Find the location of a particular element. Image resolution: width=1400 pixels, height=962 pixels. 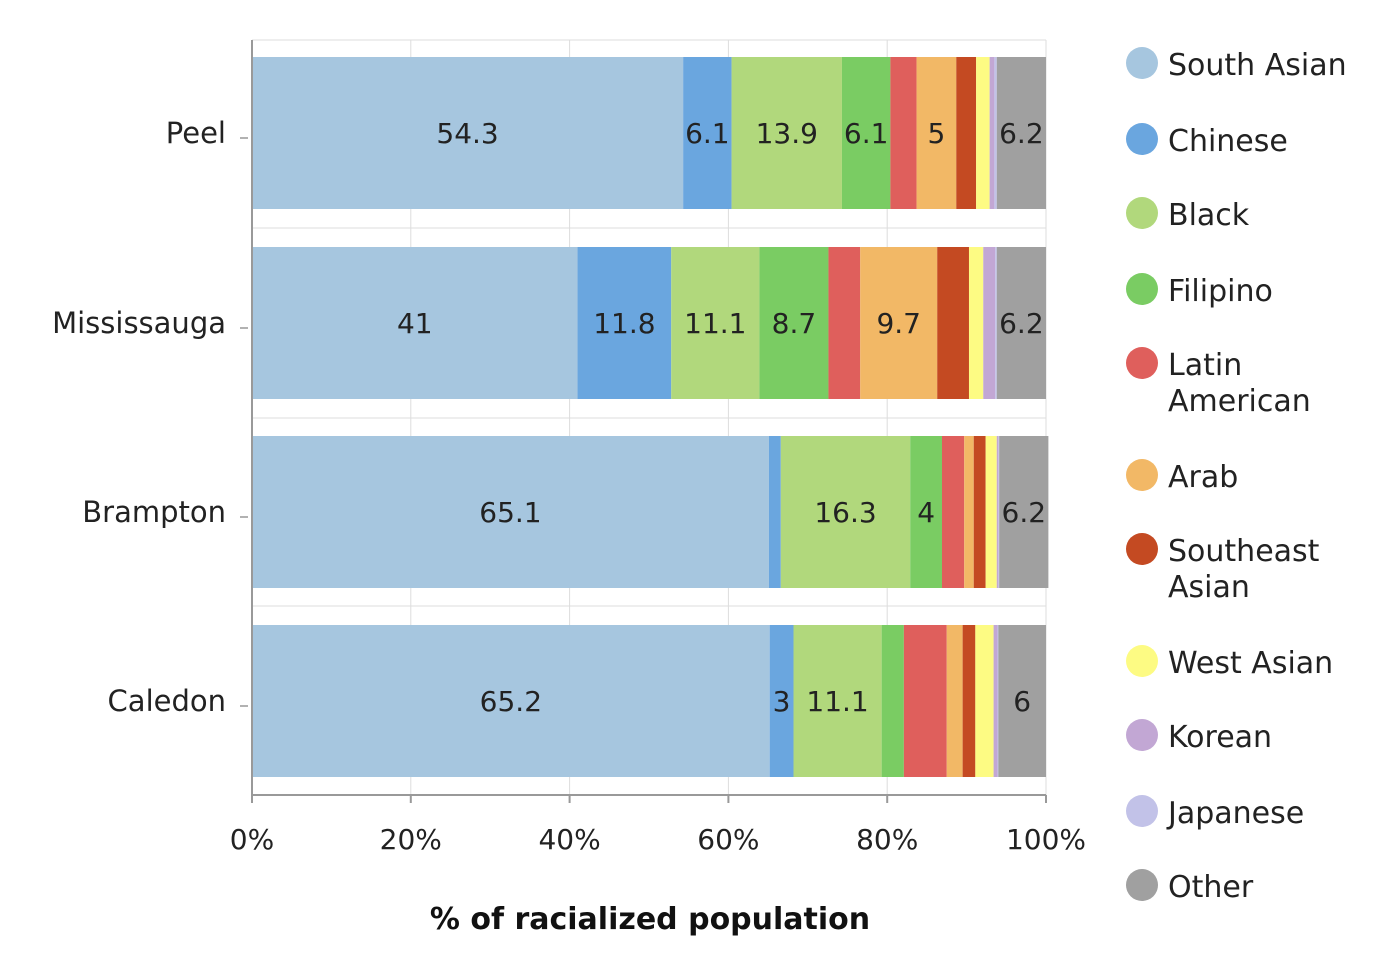

x-tick-label-2: 40% is located at coordinates (569, 839).